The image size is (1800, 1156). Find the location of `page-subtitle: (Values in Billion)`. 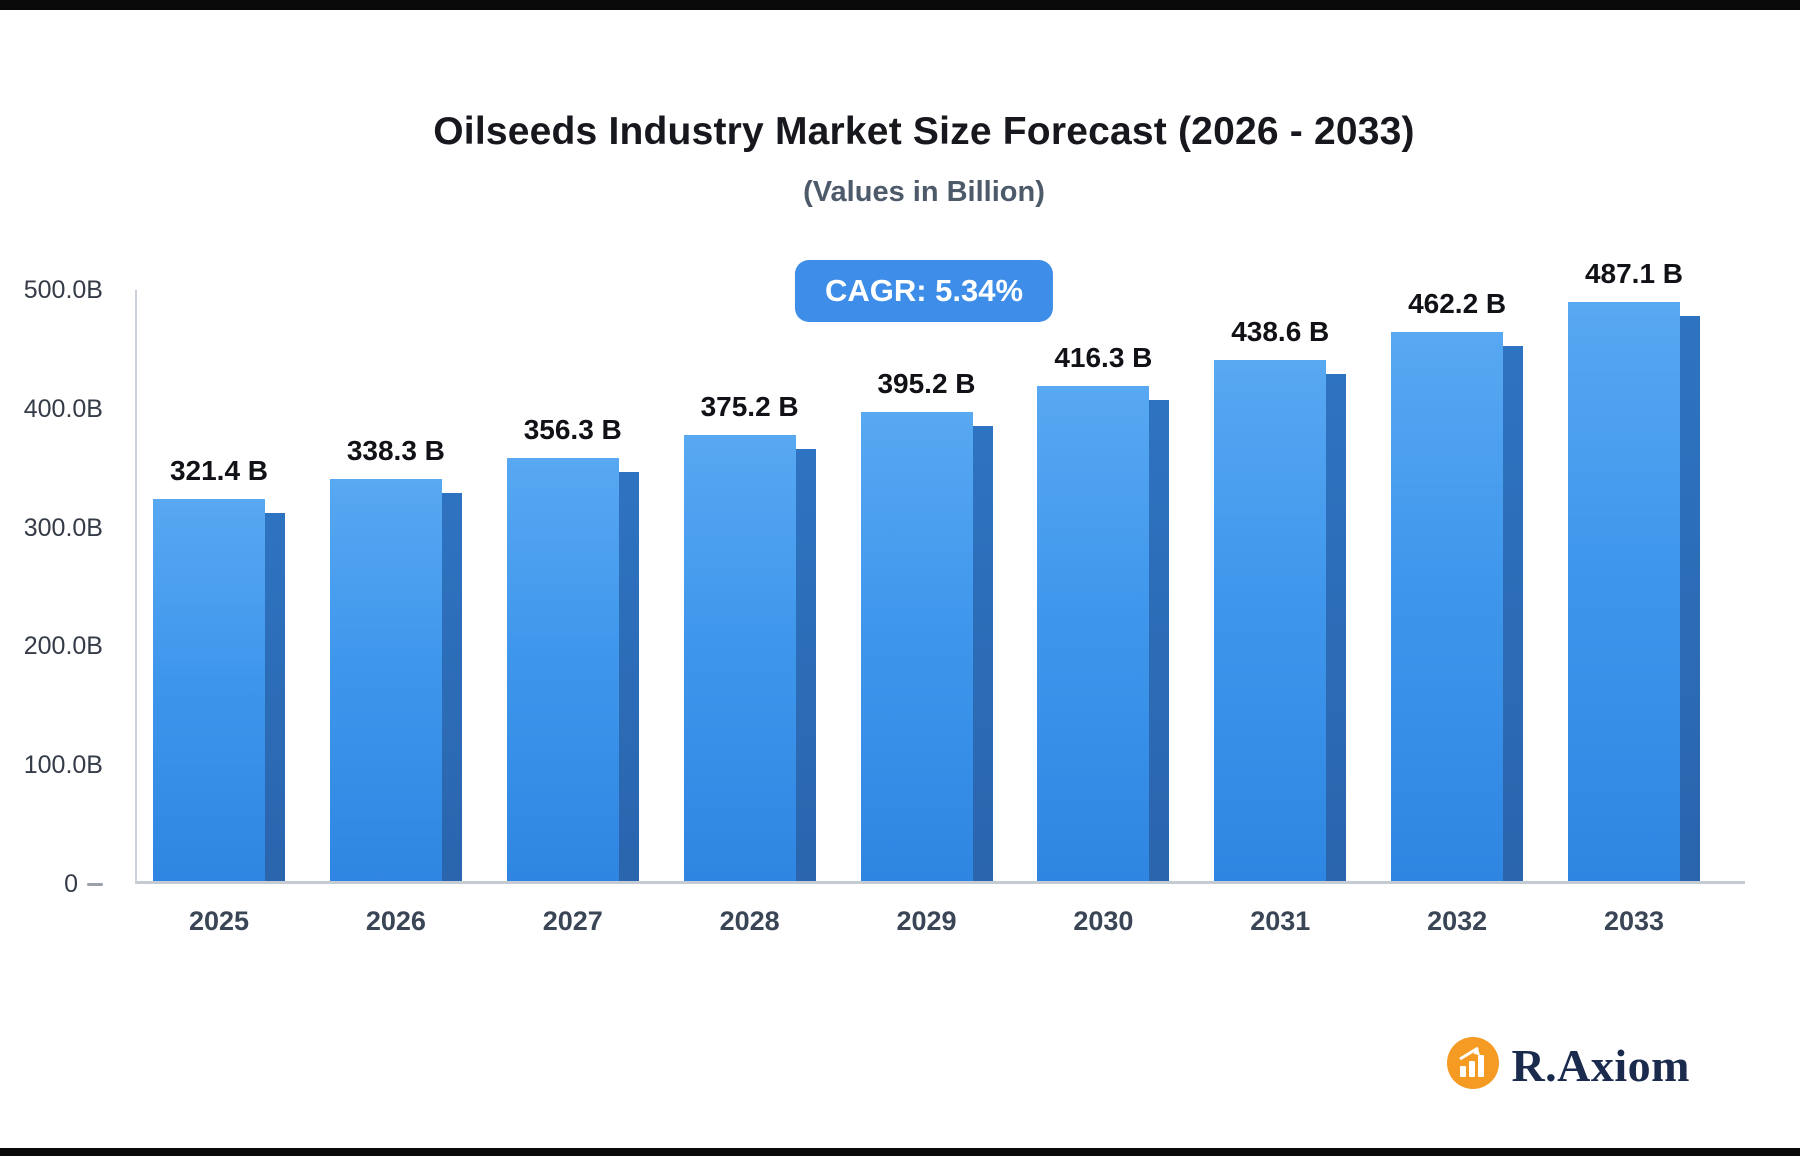

page-subtitle: (Values in Billion) is located at coordinates (924, 192).